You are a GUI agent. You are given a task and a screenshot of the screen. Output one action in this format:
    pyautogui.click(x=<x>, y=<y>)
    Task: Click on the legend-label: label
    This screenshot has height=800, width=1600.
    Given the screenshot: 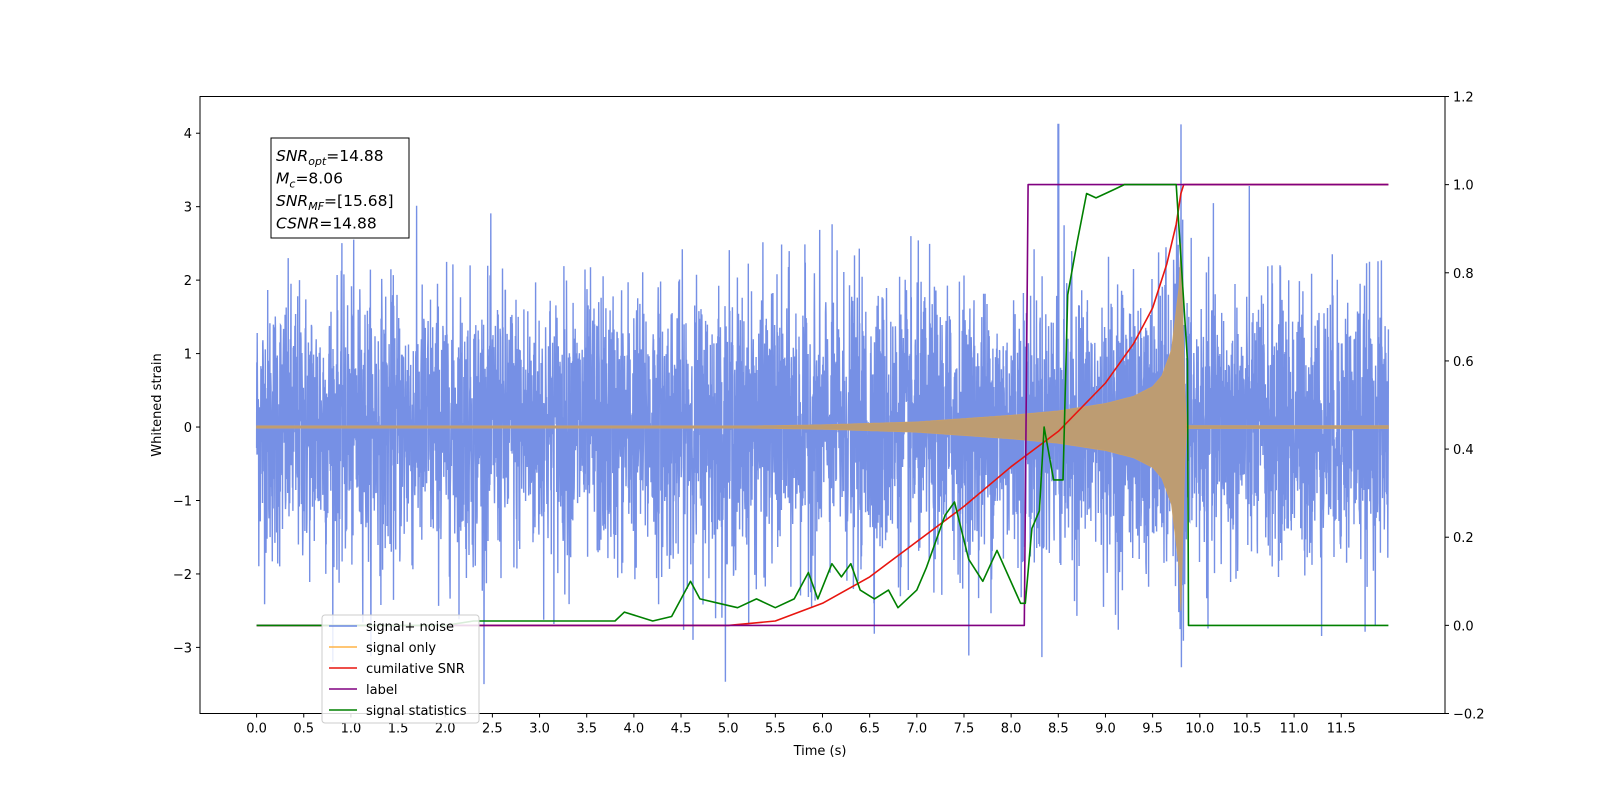 What is the action you would take?
    pyautogui.click(x=381, y=690)
    